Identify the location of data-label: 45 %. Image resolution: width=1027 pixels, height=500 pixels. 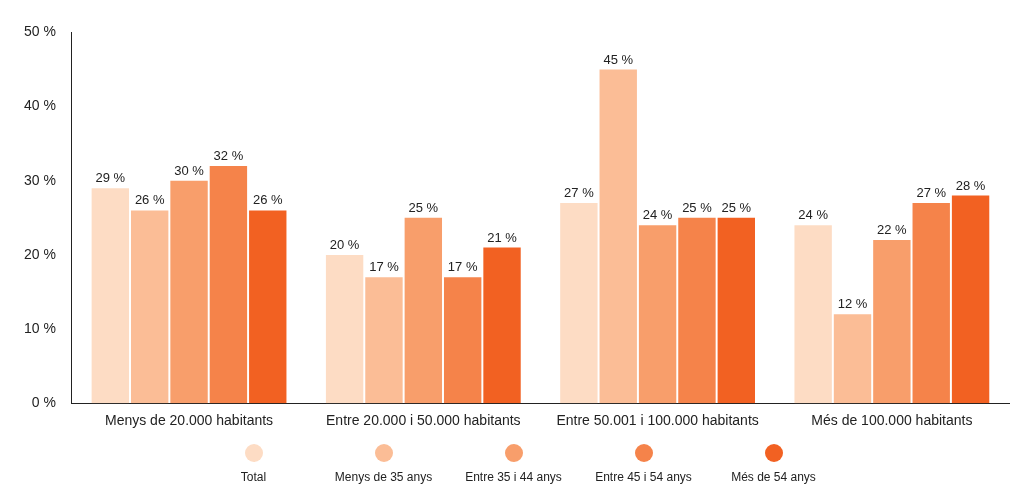
(618, 59).